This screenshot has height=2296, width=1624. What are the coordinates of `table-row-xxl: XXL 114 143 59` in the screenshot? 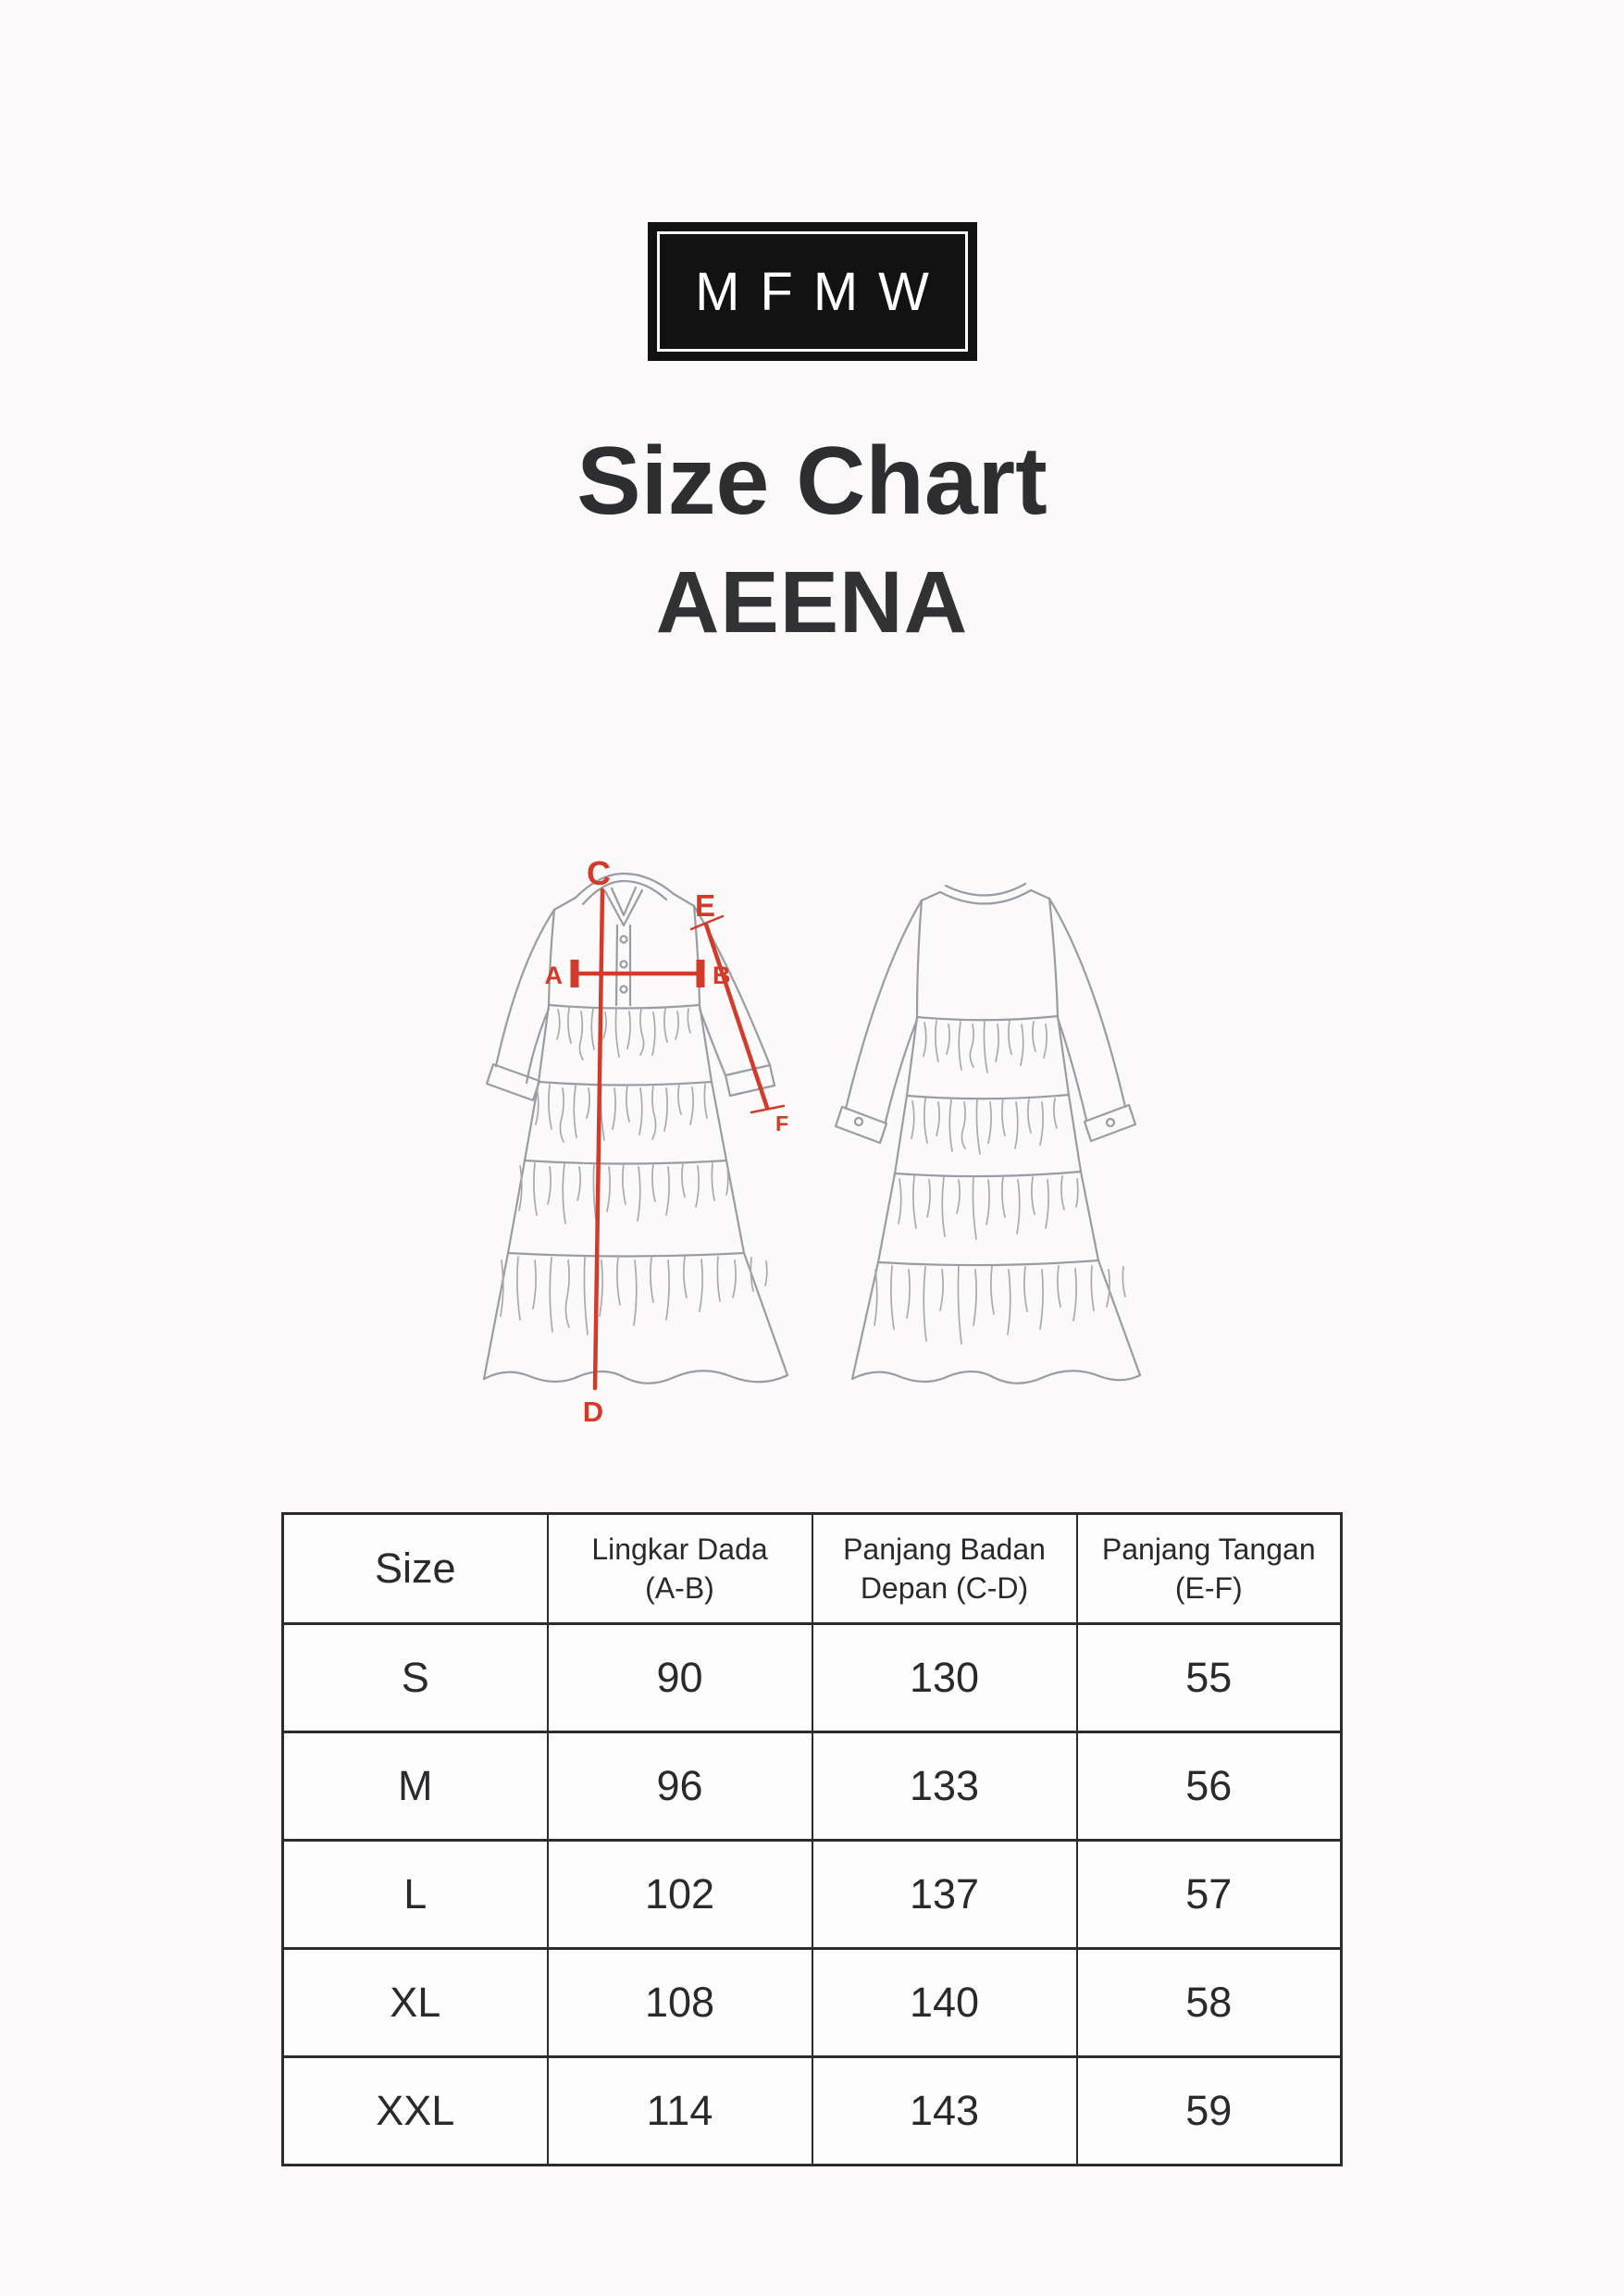 It's located at (812, 2110).